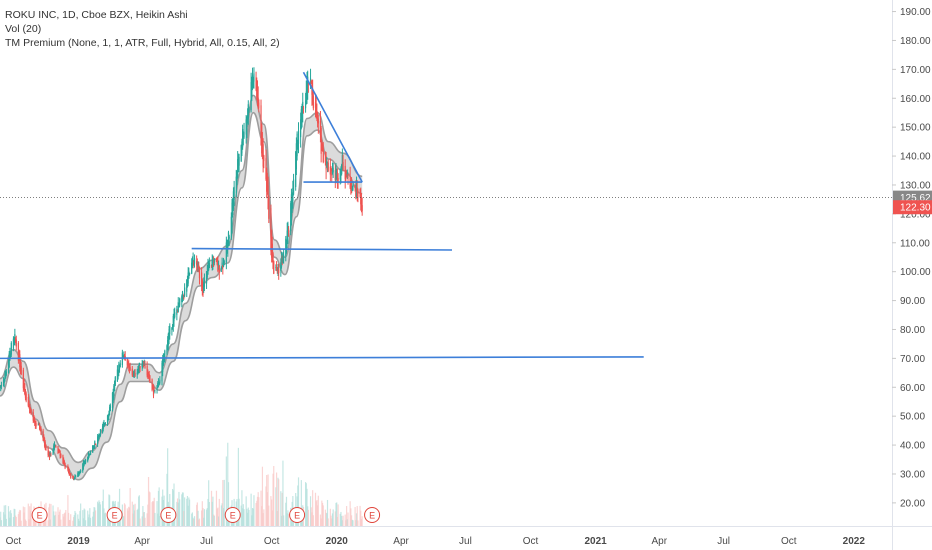 Image resolution: width=932 pixels, height=550 pixels. What do you see at coordinates (96, 15) in the screenshot?
I see `symbol-title: ROKU INC, 1D, Cboe BZX, Heikin Ashi` at bounding box center [96, 15].